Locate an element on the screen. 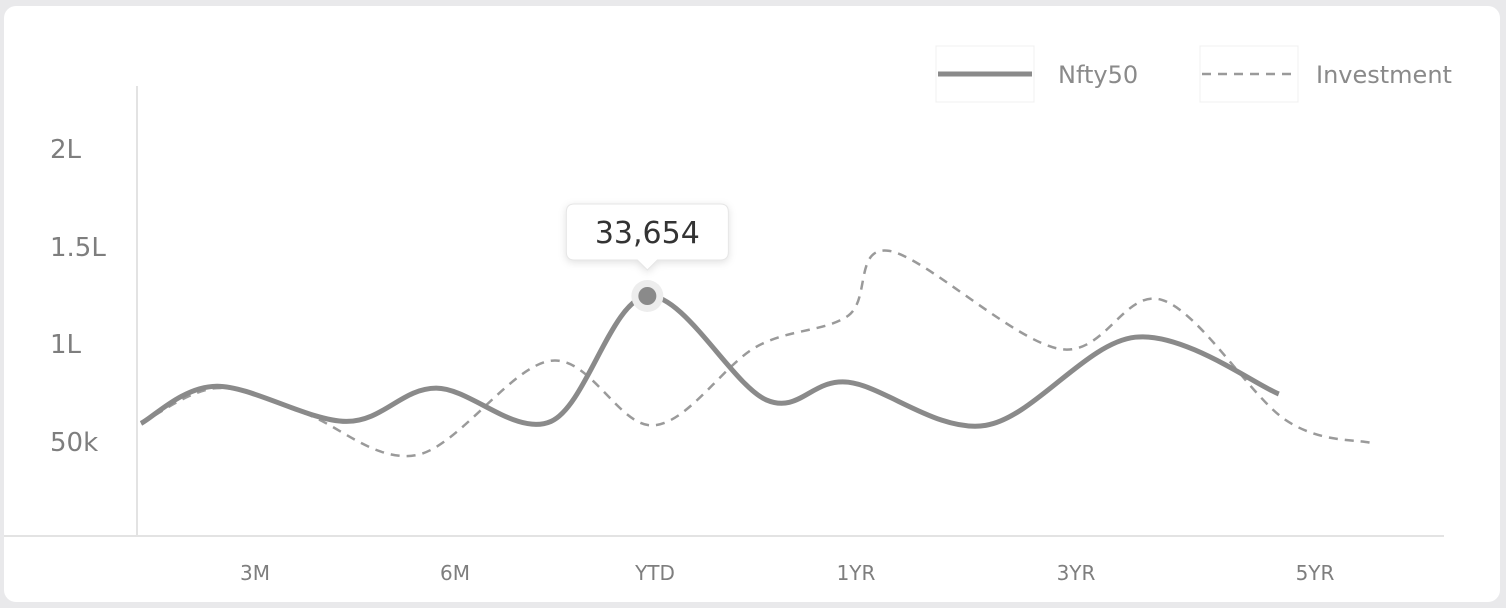 The image size is (1506, 608). legend-label-nfty50: Nfty50 is located at coordinates (1098, 75).